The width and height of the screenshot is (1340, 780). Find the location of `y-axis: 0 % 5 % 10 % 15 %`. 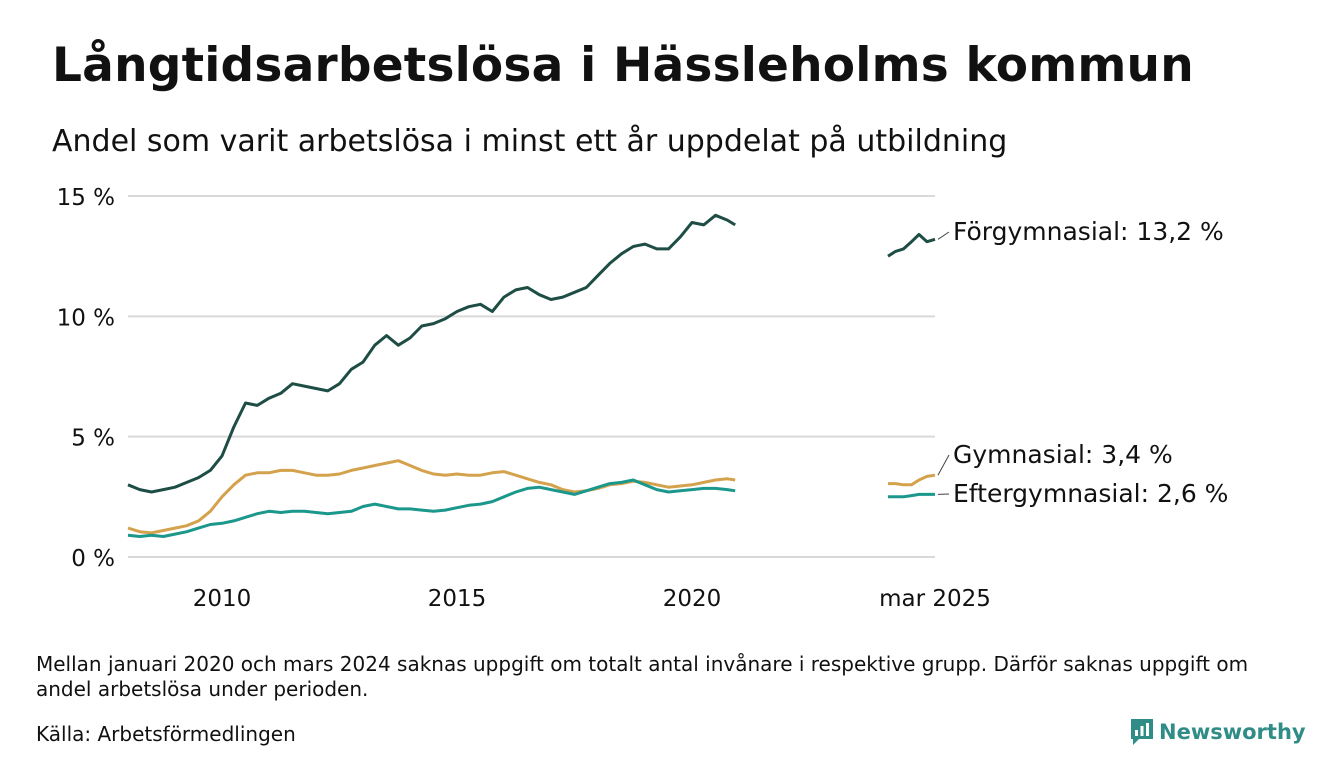

y-axis: 0 % 5 % 10 % 15 % is located at coordinates (86, 378).